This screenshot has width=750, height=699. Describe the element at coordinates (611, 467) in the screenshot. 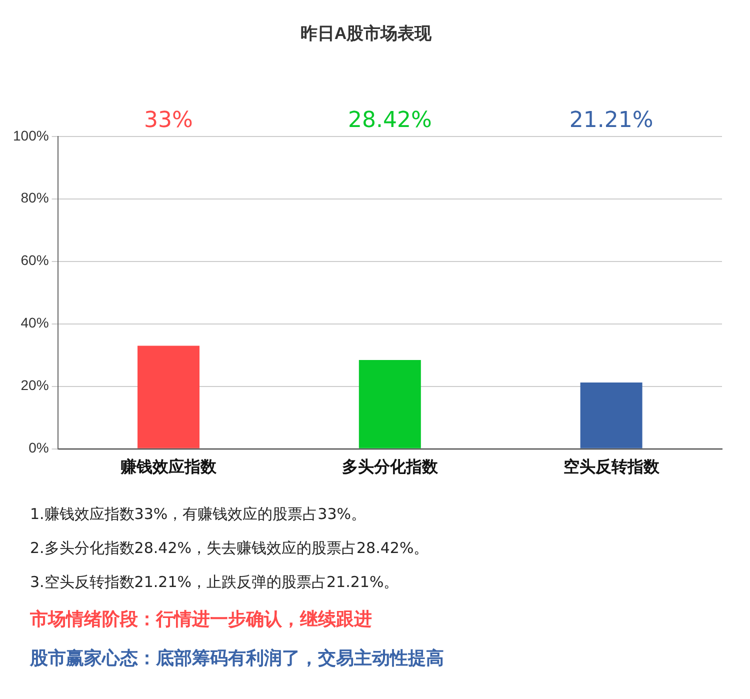

I see `x-tick-label: 空头反转指数` at that location.